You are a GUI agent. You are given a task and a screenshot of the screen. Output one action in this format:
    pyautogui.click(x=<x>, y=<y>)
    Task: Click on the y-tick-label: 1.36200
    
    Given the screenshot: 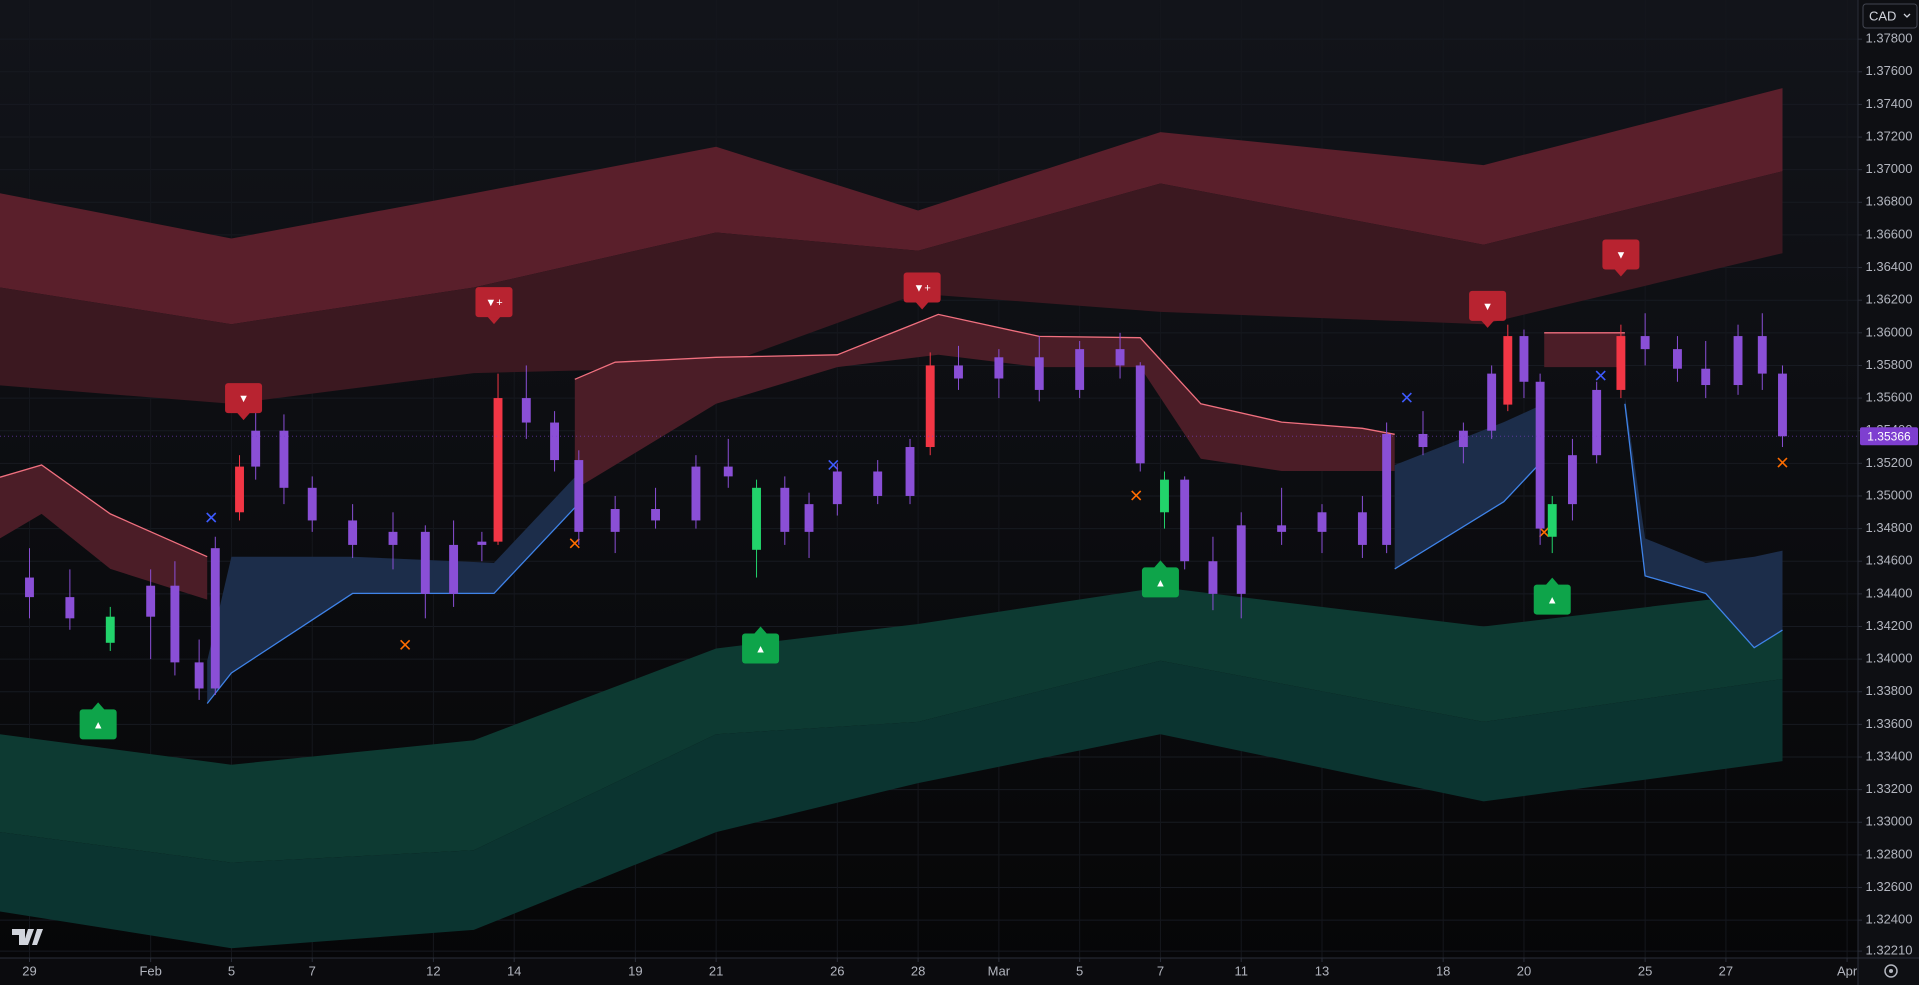 What is the action you would take?
    pyautogui.click(x=1889, y=299)
    